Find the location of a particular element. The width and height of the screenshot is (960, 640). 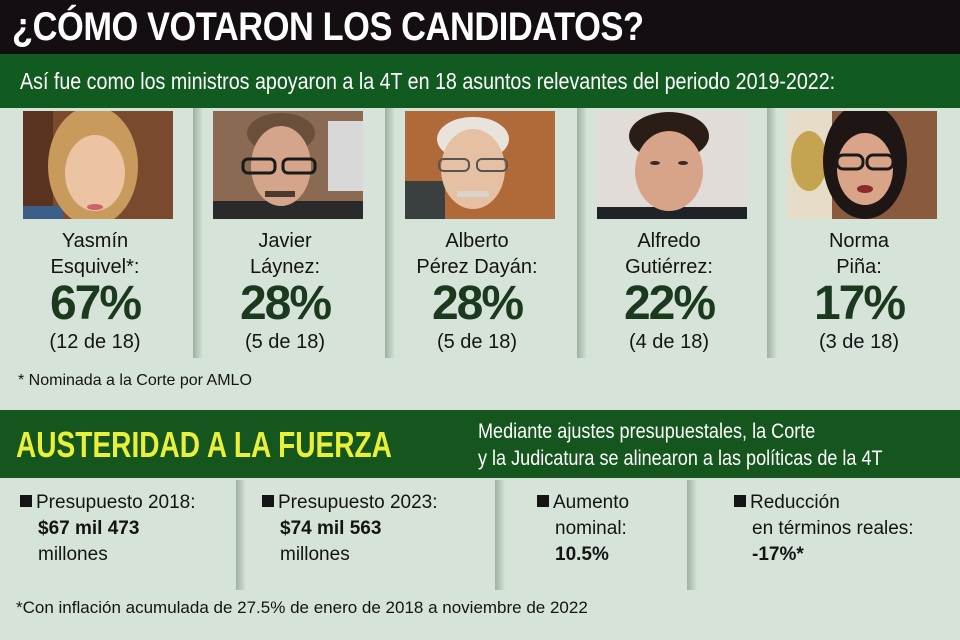

judge-name: Alfredo Gutiérrez: is located at coordinates (669, 254).